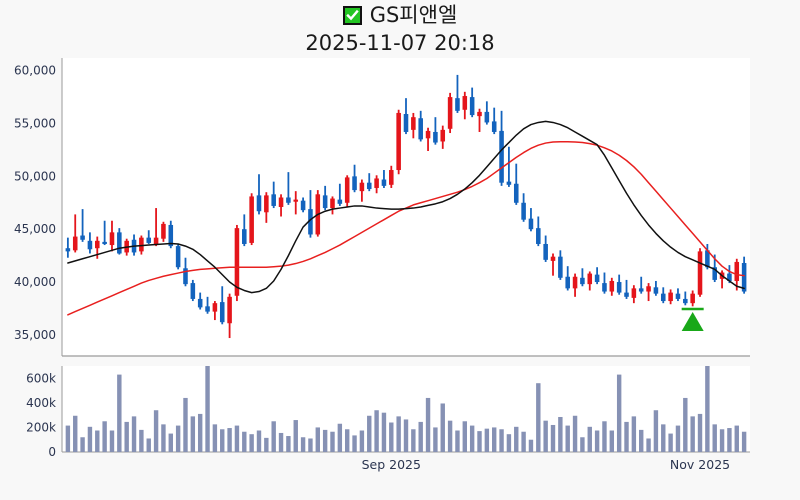 The height and width of the screenshot is (500, 800). Describe the element at coordinates (400, 15) in the screenshot. I see `title-row: GS피앤엘` at that location.